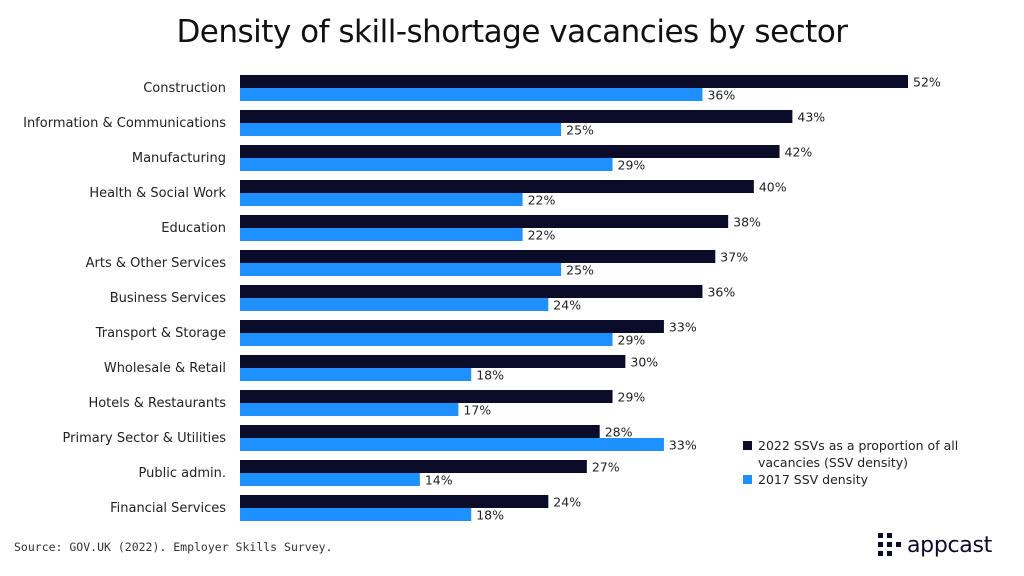 Image resolution: width=1024 pixels, height=576 pixels. I want to click on brand-name: appcast, so click(949, 545).